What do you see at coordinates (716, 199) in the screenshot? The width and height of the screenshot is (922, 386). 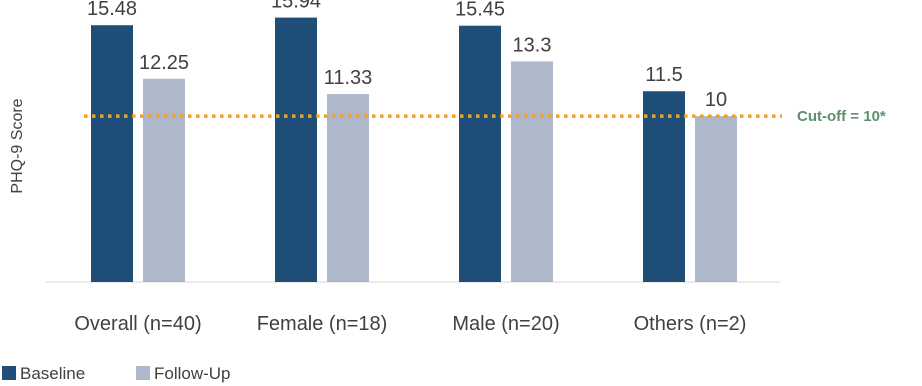 I see `bar-follow-up-others` at bounding box center [716, 199].